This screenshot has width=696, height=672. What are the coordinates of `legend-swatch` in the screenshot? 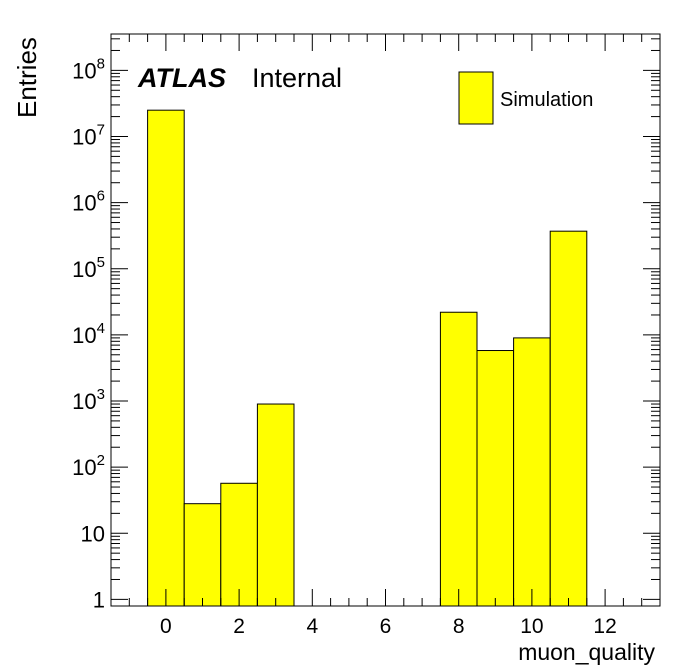 It's located at (476, 98).